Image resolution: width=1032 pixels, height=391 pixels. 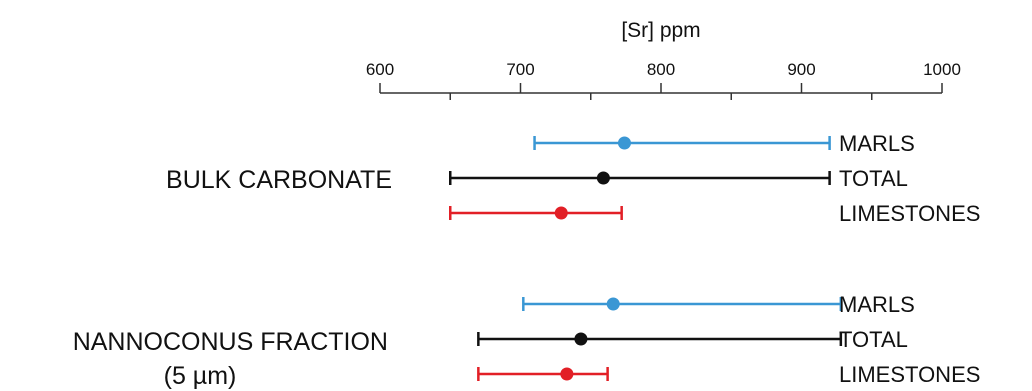 I want to click on group-label: NANNOCONUS FRACTION, so click(x=230, y=342).